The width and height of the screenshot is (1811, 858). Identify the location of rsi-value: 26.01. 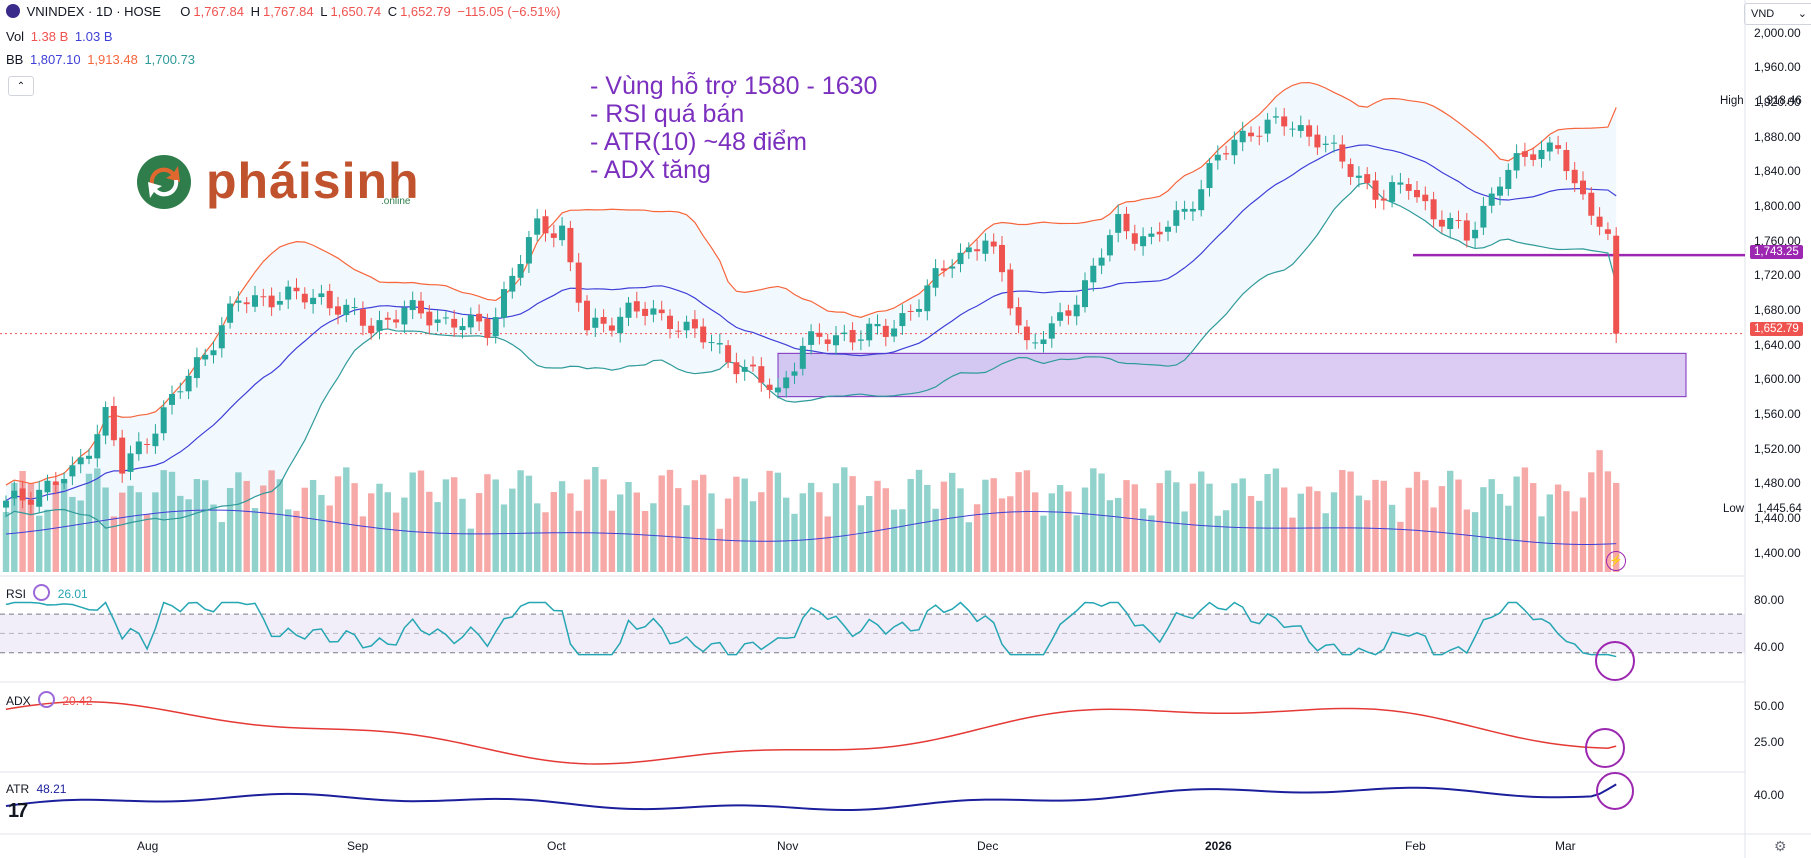
(72, 594).